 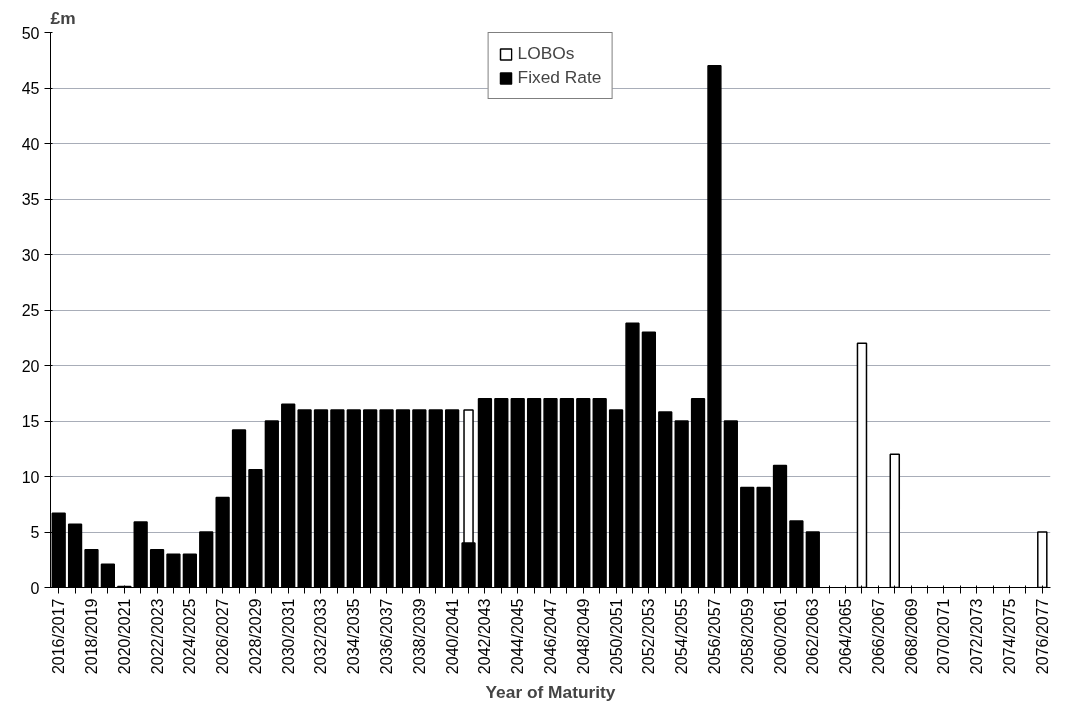 What do you see at coordinates (878, 636) in the screenshot?
I see `x-tick-label: 2066/2067` at bounding box center [878, 636].